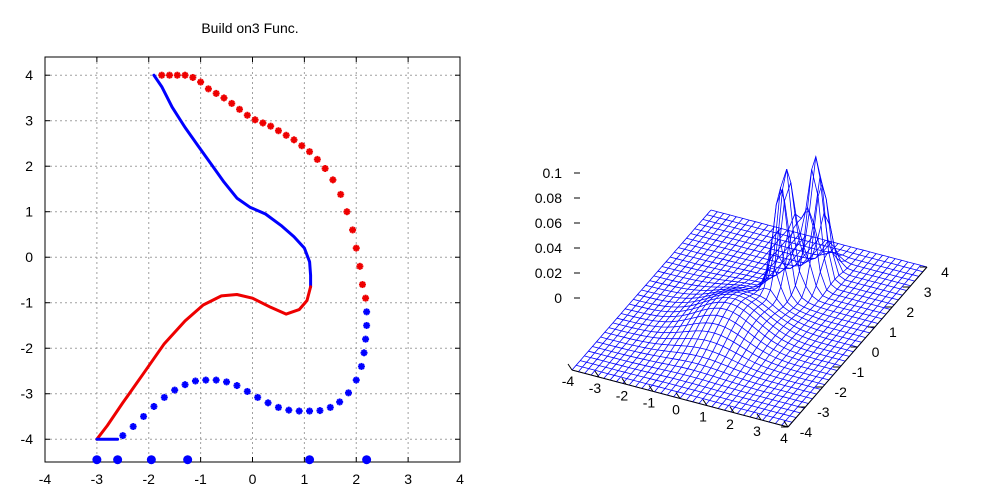 This screenshot has height=500, width=1000. Describe the element at coordinates (548, 248) in the screenshot. I see `z-tick-label: 0.04` at that location.